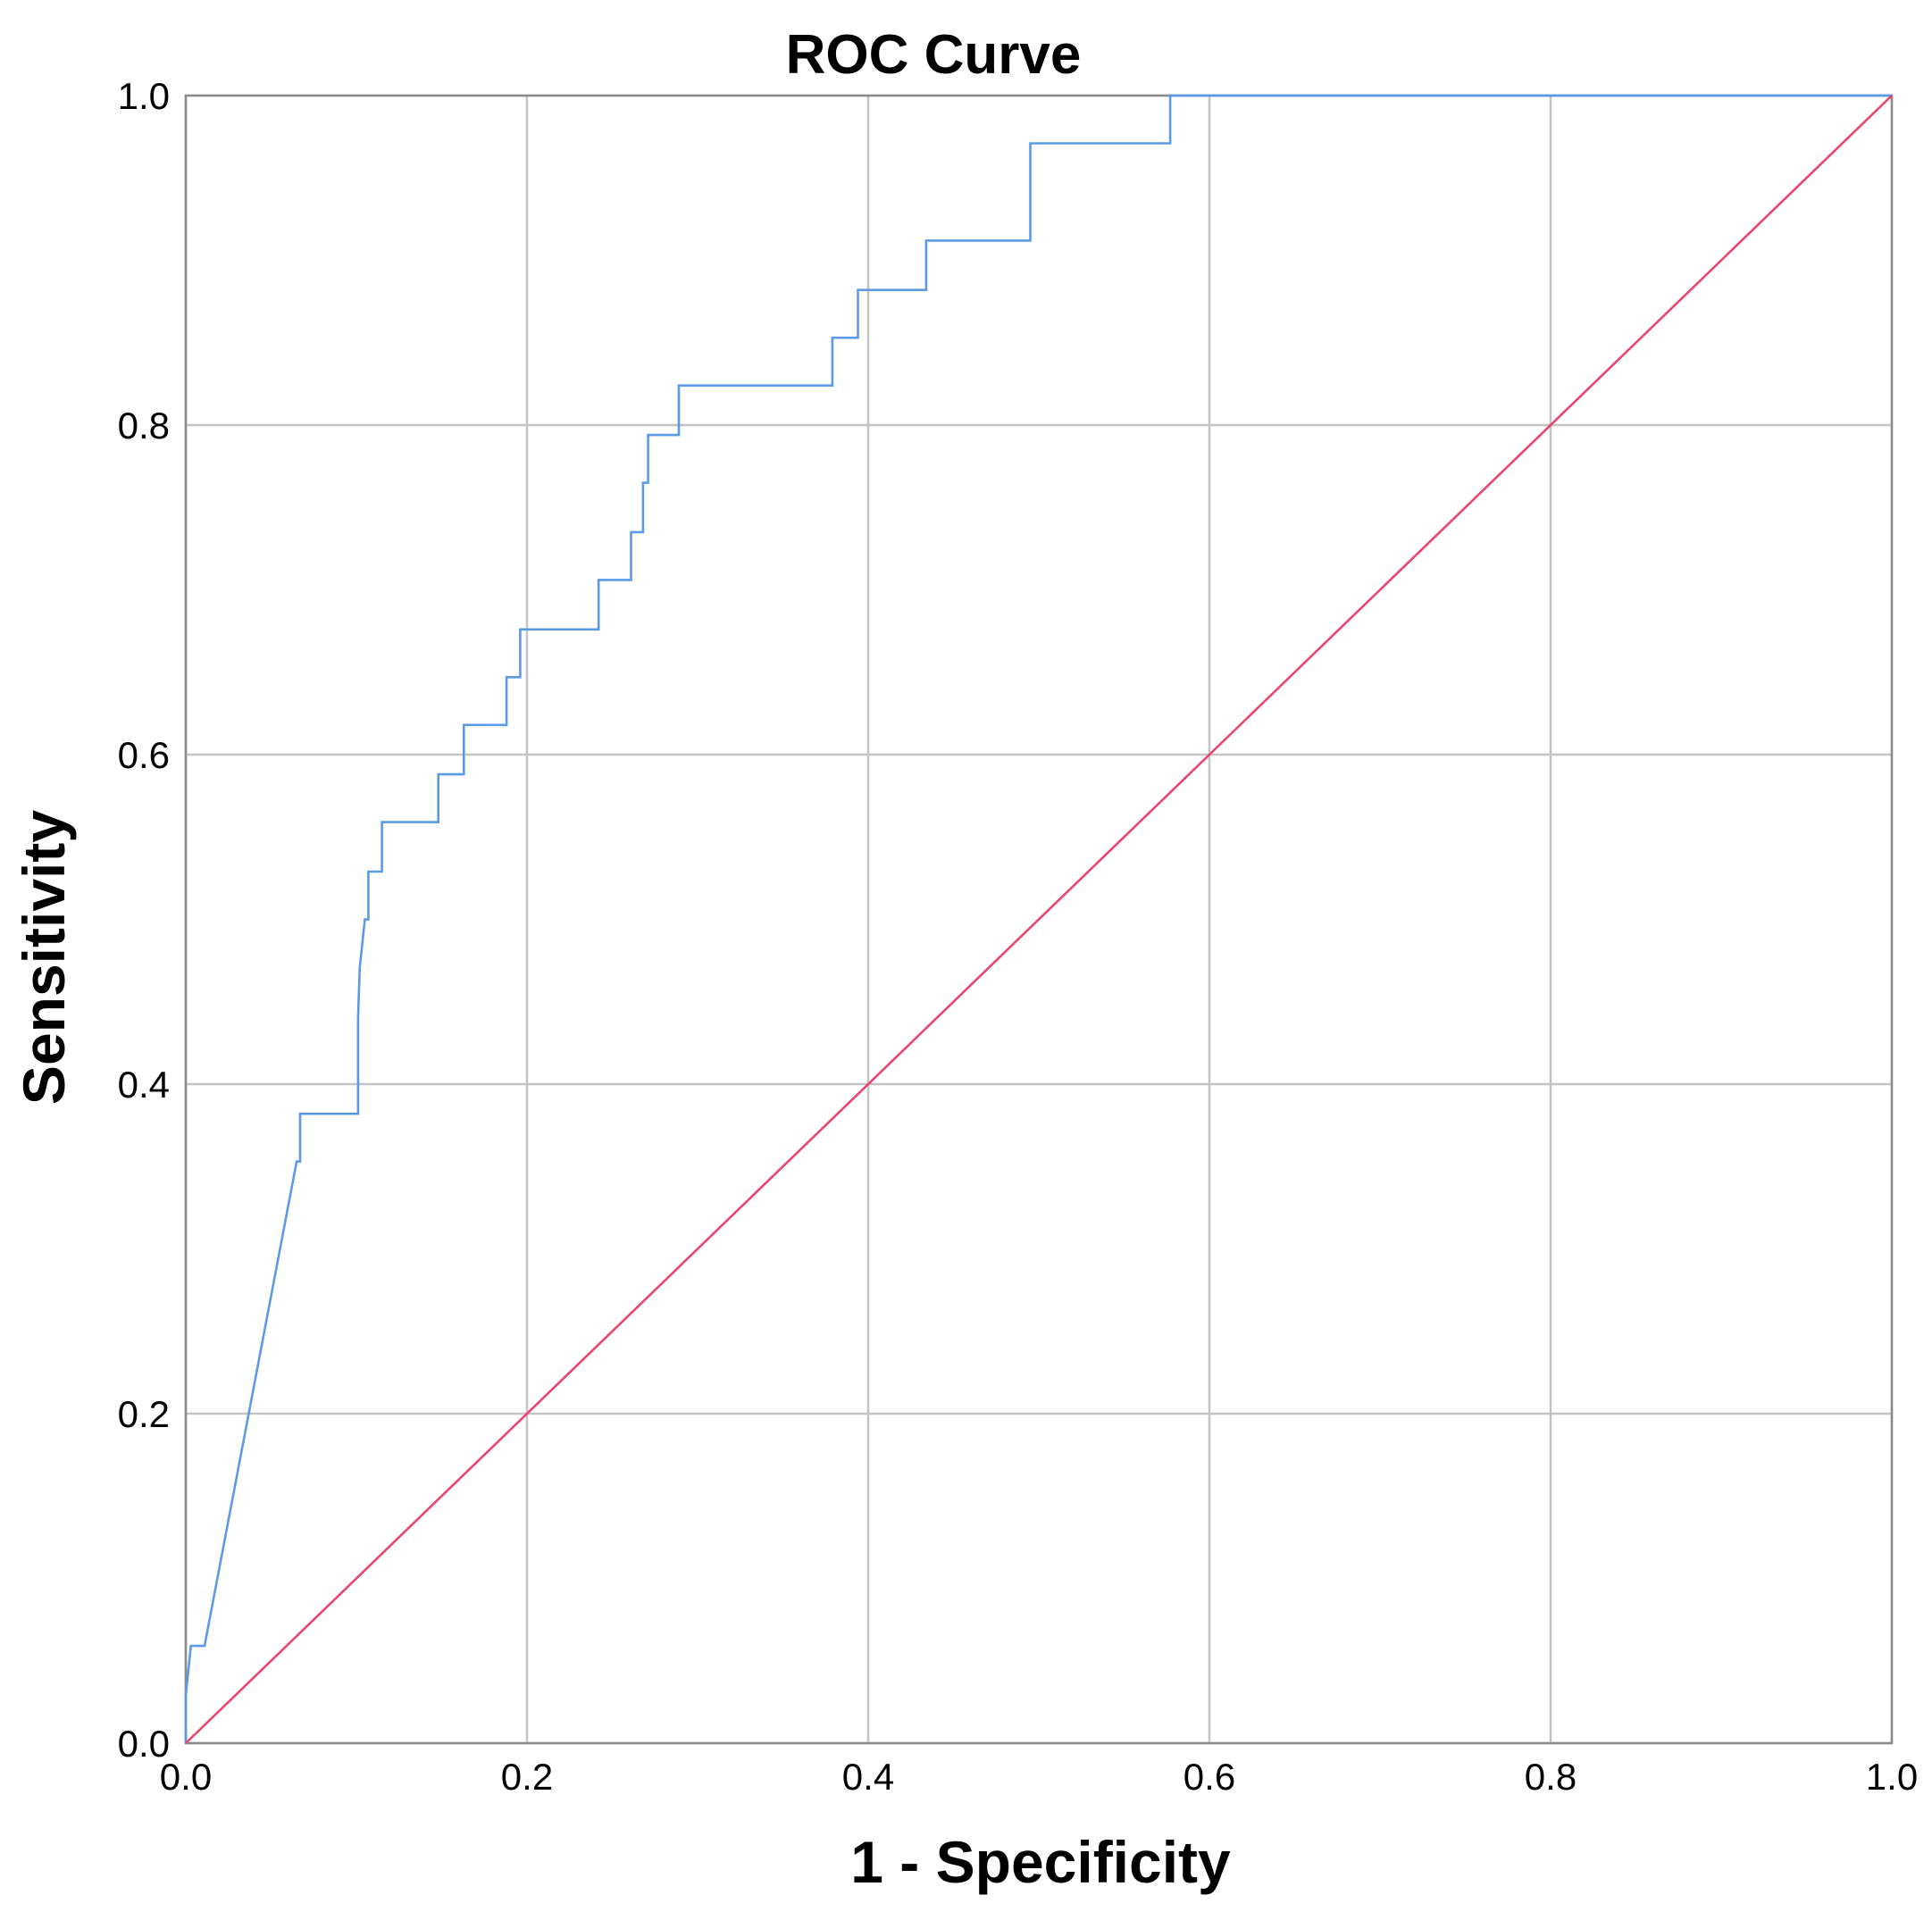  What do you see at coordinates (934, 55) in the screenshot?
I see `chart-title: ROC Curve` at bounding box center [934, 55].